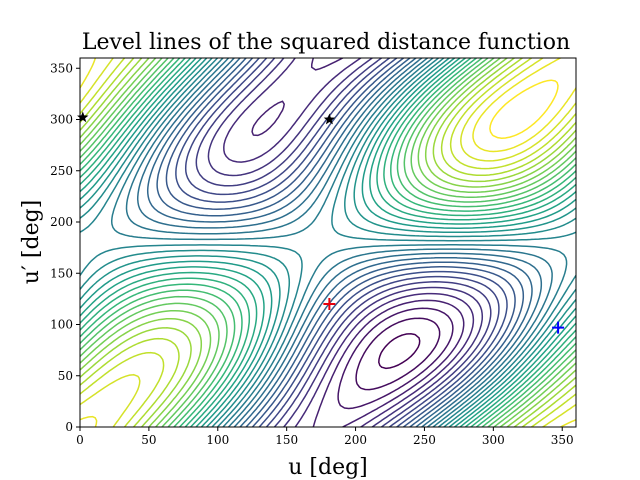 The image size is (640, 480). I want to click on y-tick-label: 300, so click(61, 120).